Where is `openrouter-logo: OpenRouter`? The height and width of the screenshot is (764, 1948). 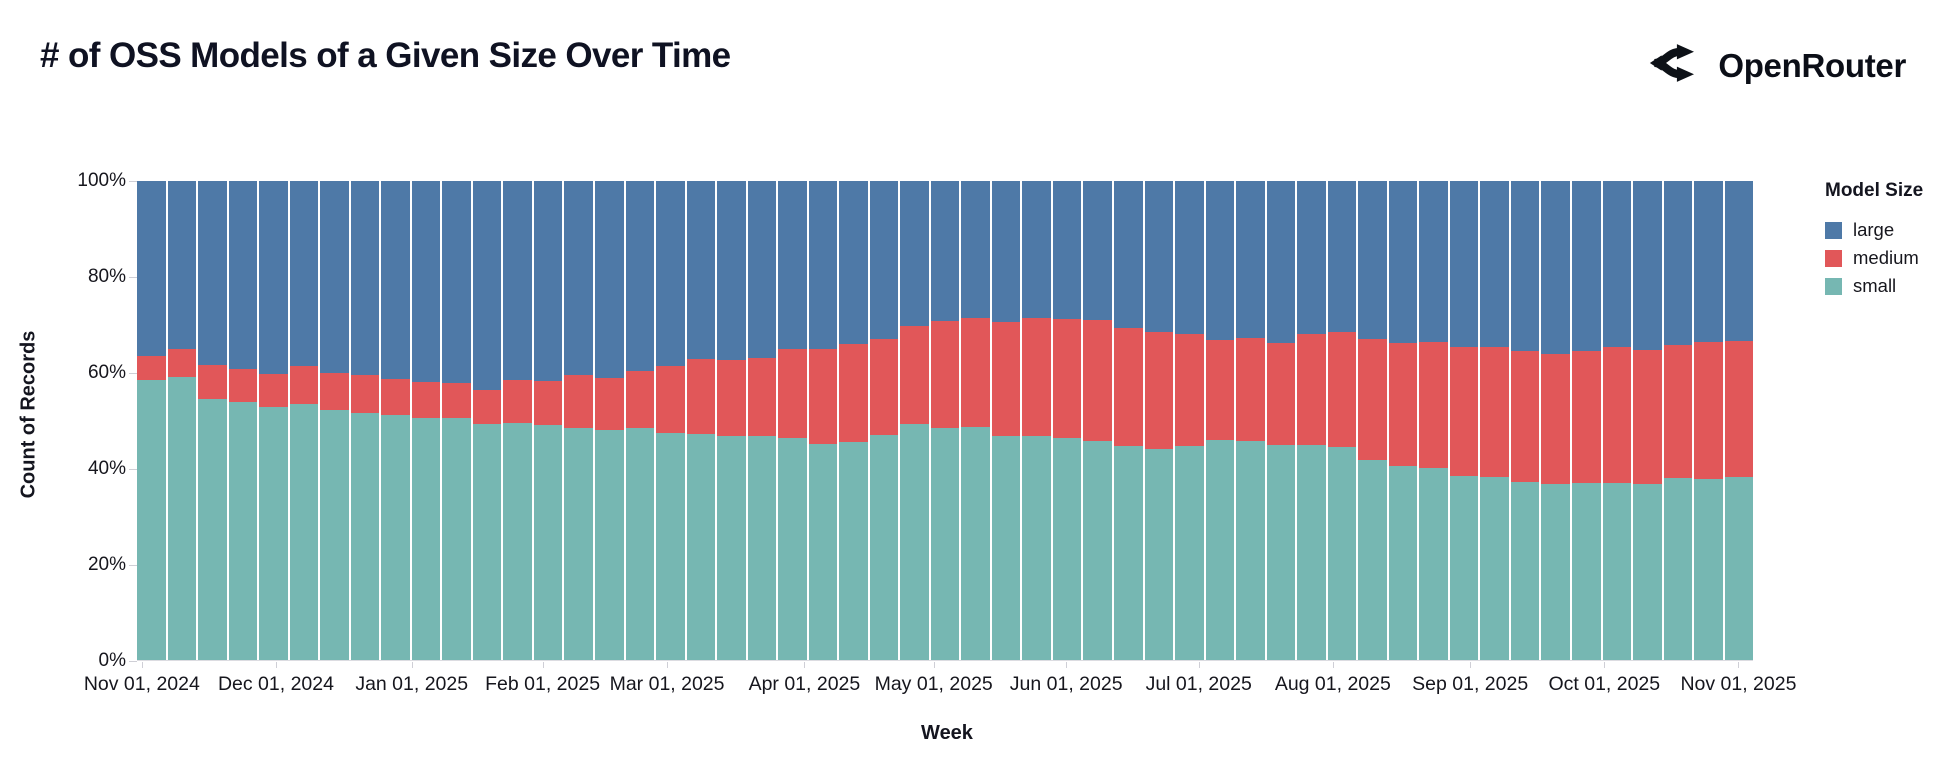 openrouter-logo: OpenRouter is located at coordinates (1777, 65).